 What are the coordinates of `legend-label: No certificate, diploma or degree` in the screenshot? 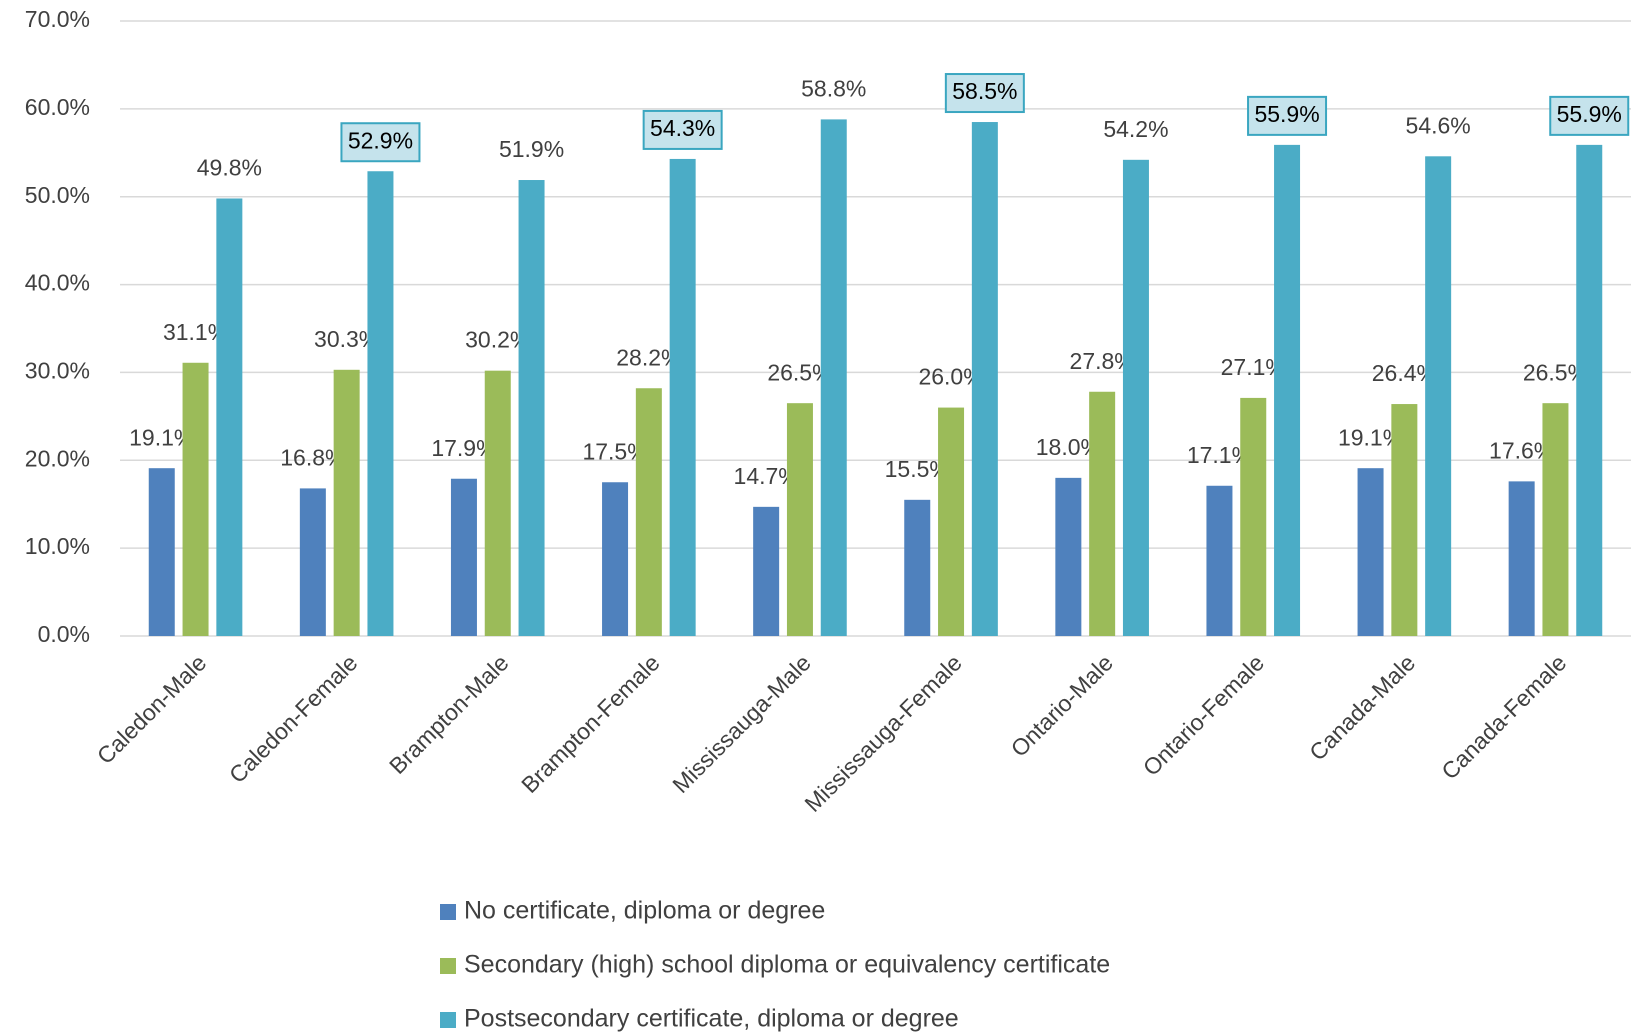 It's located at (644, 911).